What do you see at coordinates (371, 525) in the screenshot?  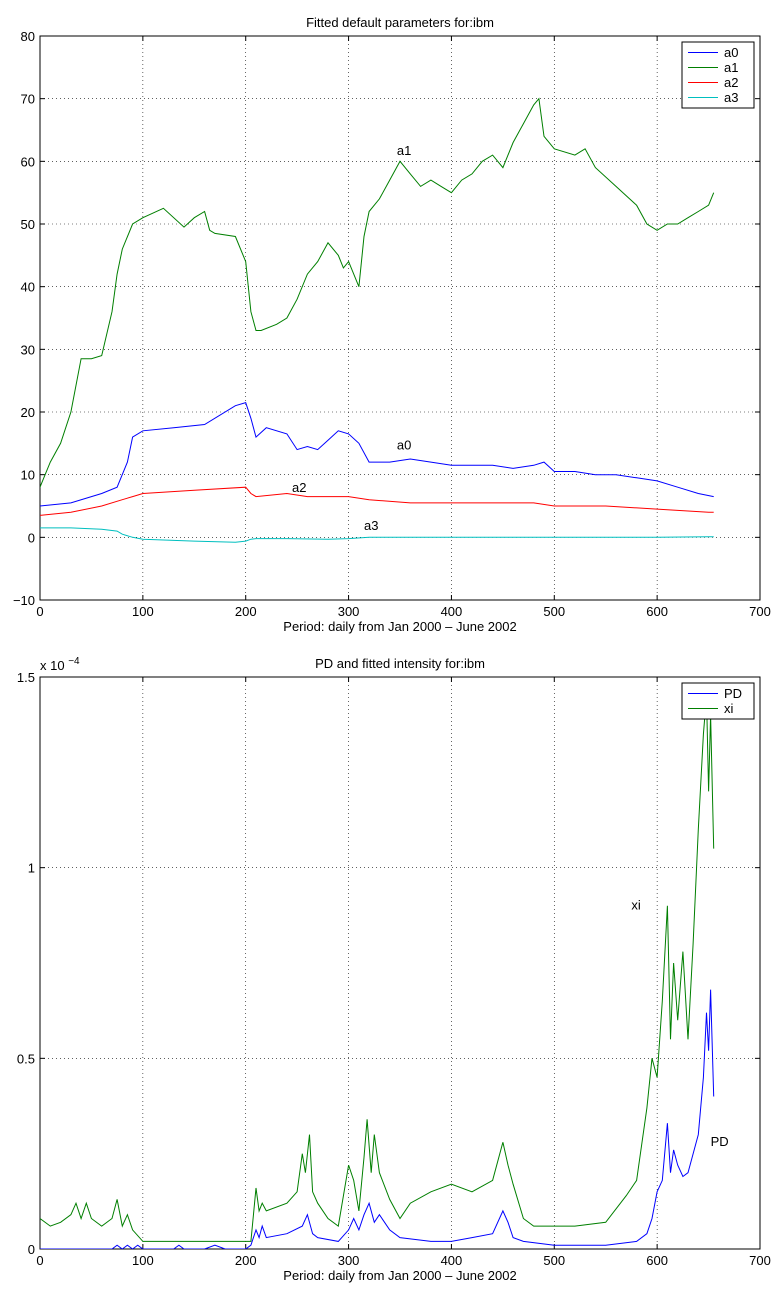 I see `annotation-a3: a3` at bounding box center [371, 525].